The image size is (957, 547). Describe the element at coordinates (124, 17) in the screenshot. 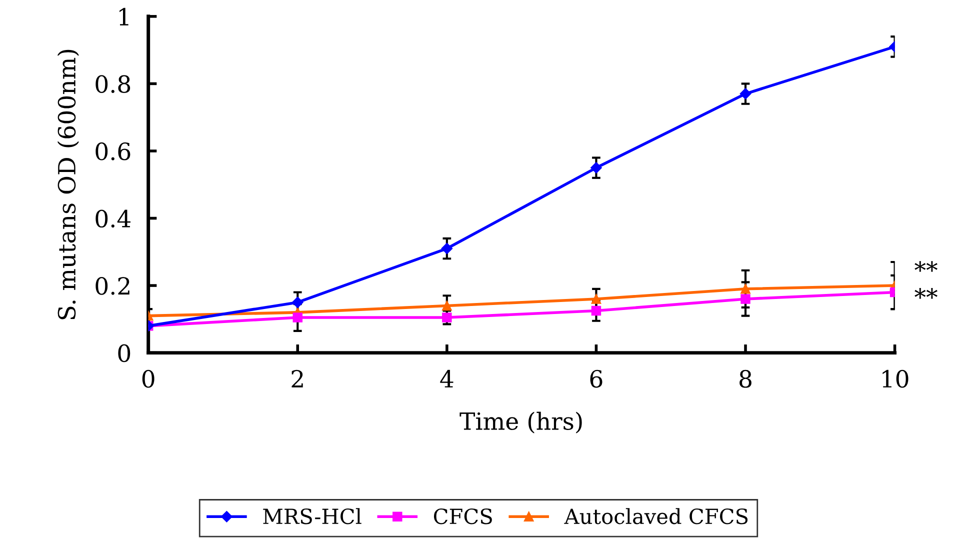

I see `y-tick-label: 1` at that location.